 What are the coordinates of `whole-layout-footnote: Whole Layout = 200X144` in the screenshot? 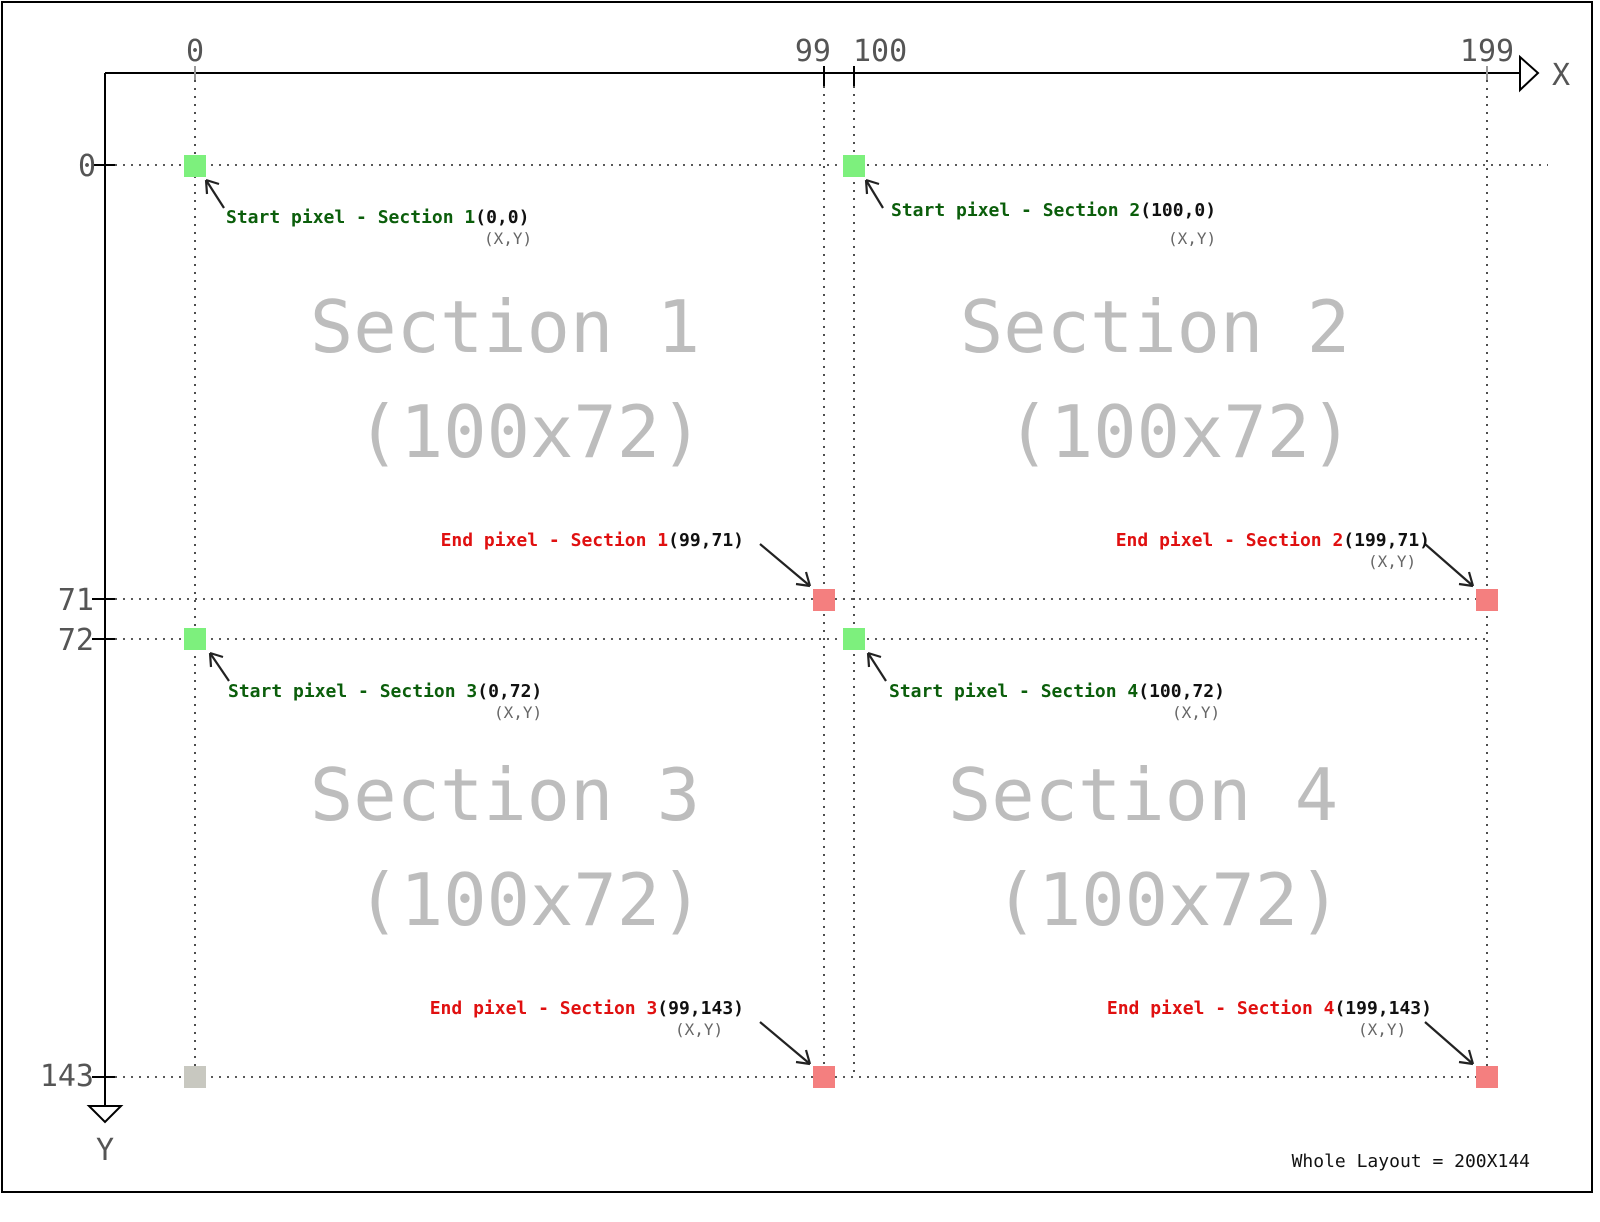 It's located at (1411, 1161).